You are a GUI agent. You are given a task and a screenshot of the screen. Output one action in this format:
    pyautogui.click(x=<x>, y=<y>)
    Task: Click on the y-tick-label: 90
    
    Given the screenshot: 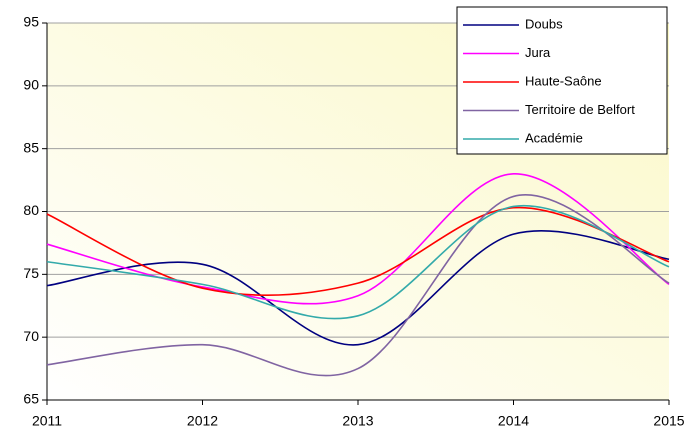 What is the action you would take?
    pyautogui.click(x=31, y=85)
    